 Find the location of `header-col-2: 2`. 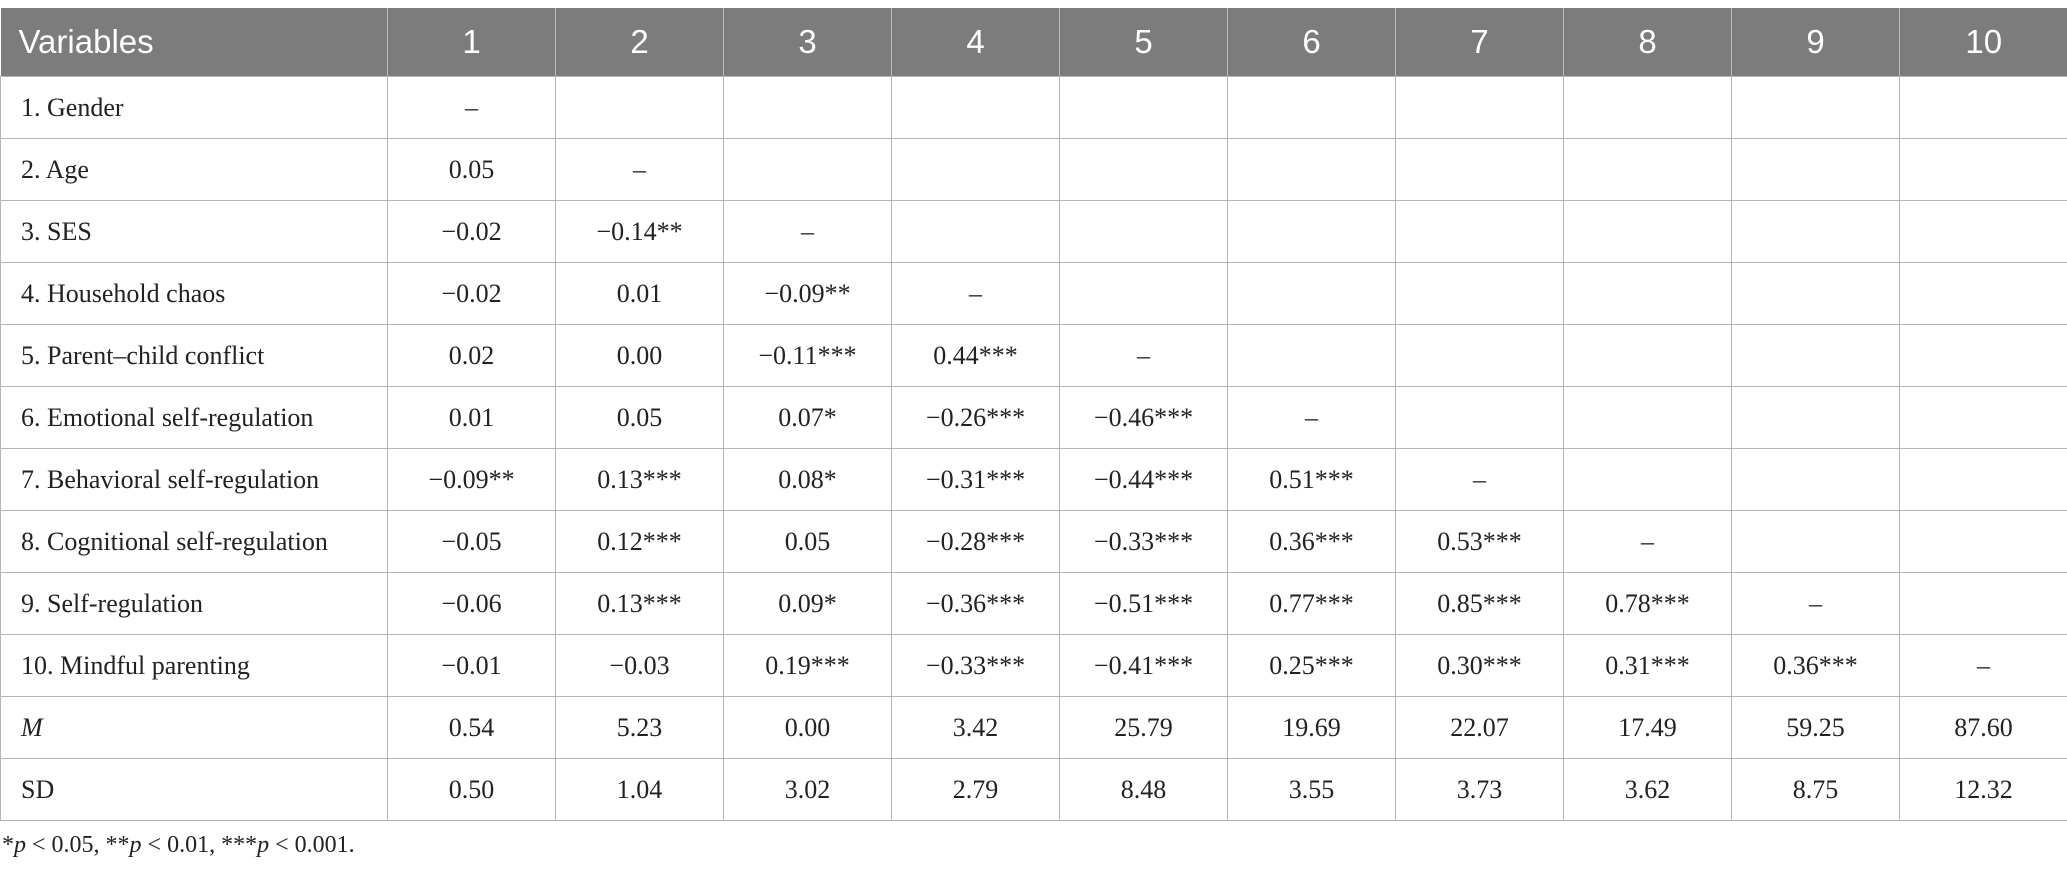

header-col-2: 2 is located at coordinates (639, 42).